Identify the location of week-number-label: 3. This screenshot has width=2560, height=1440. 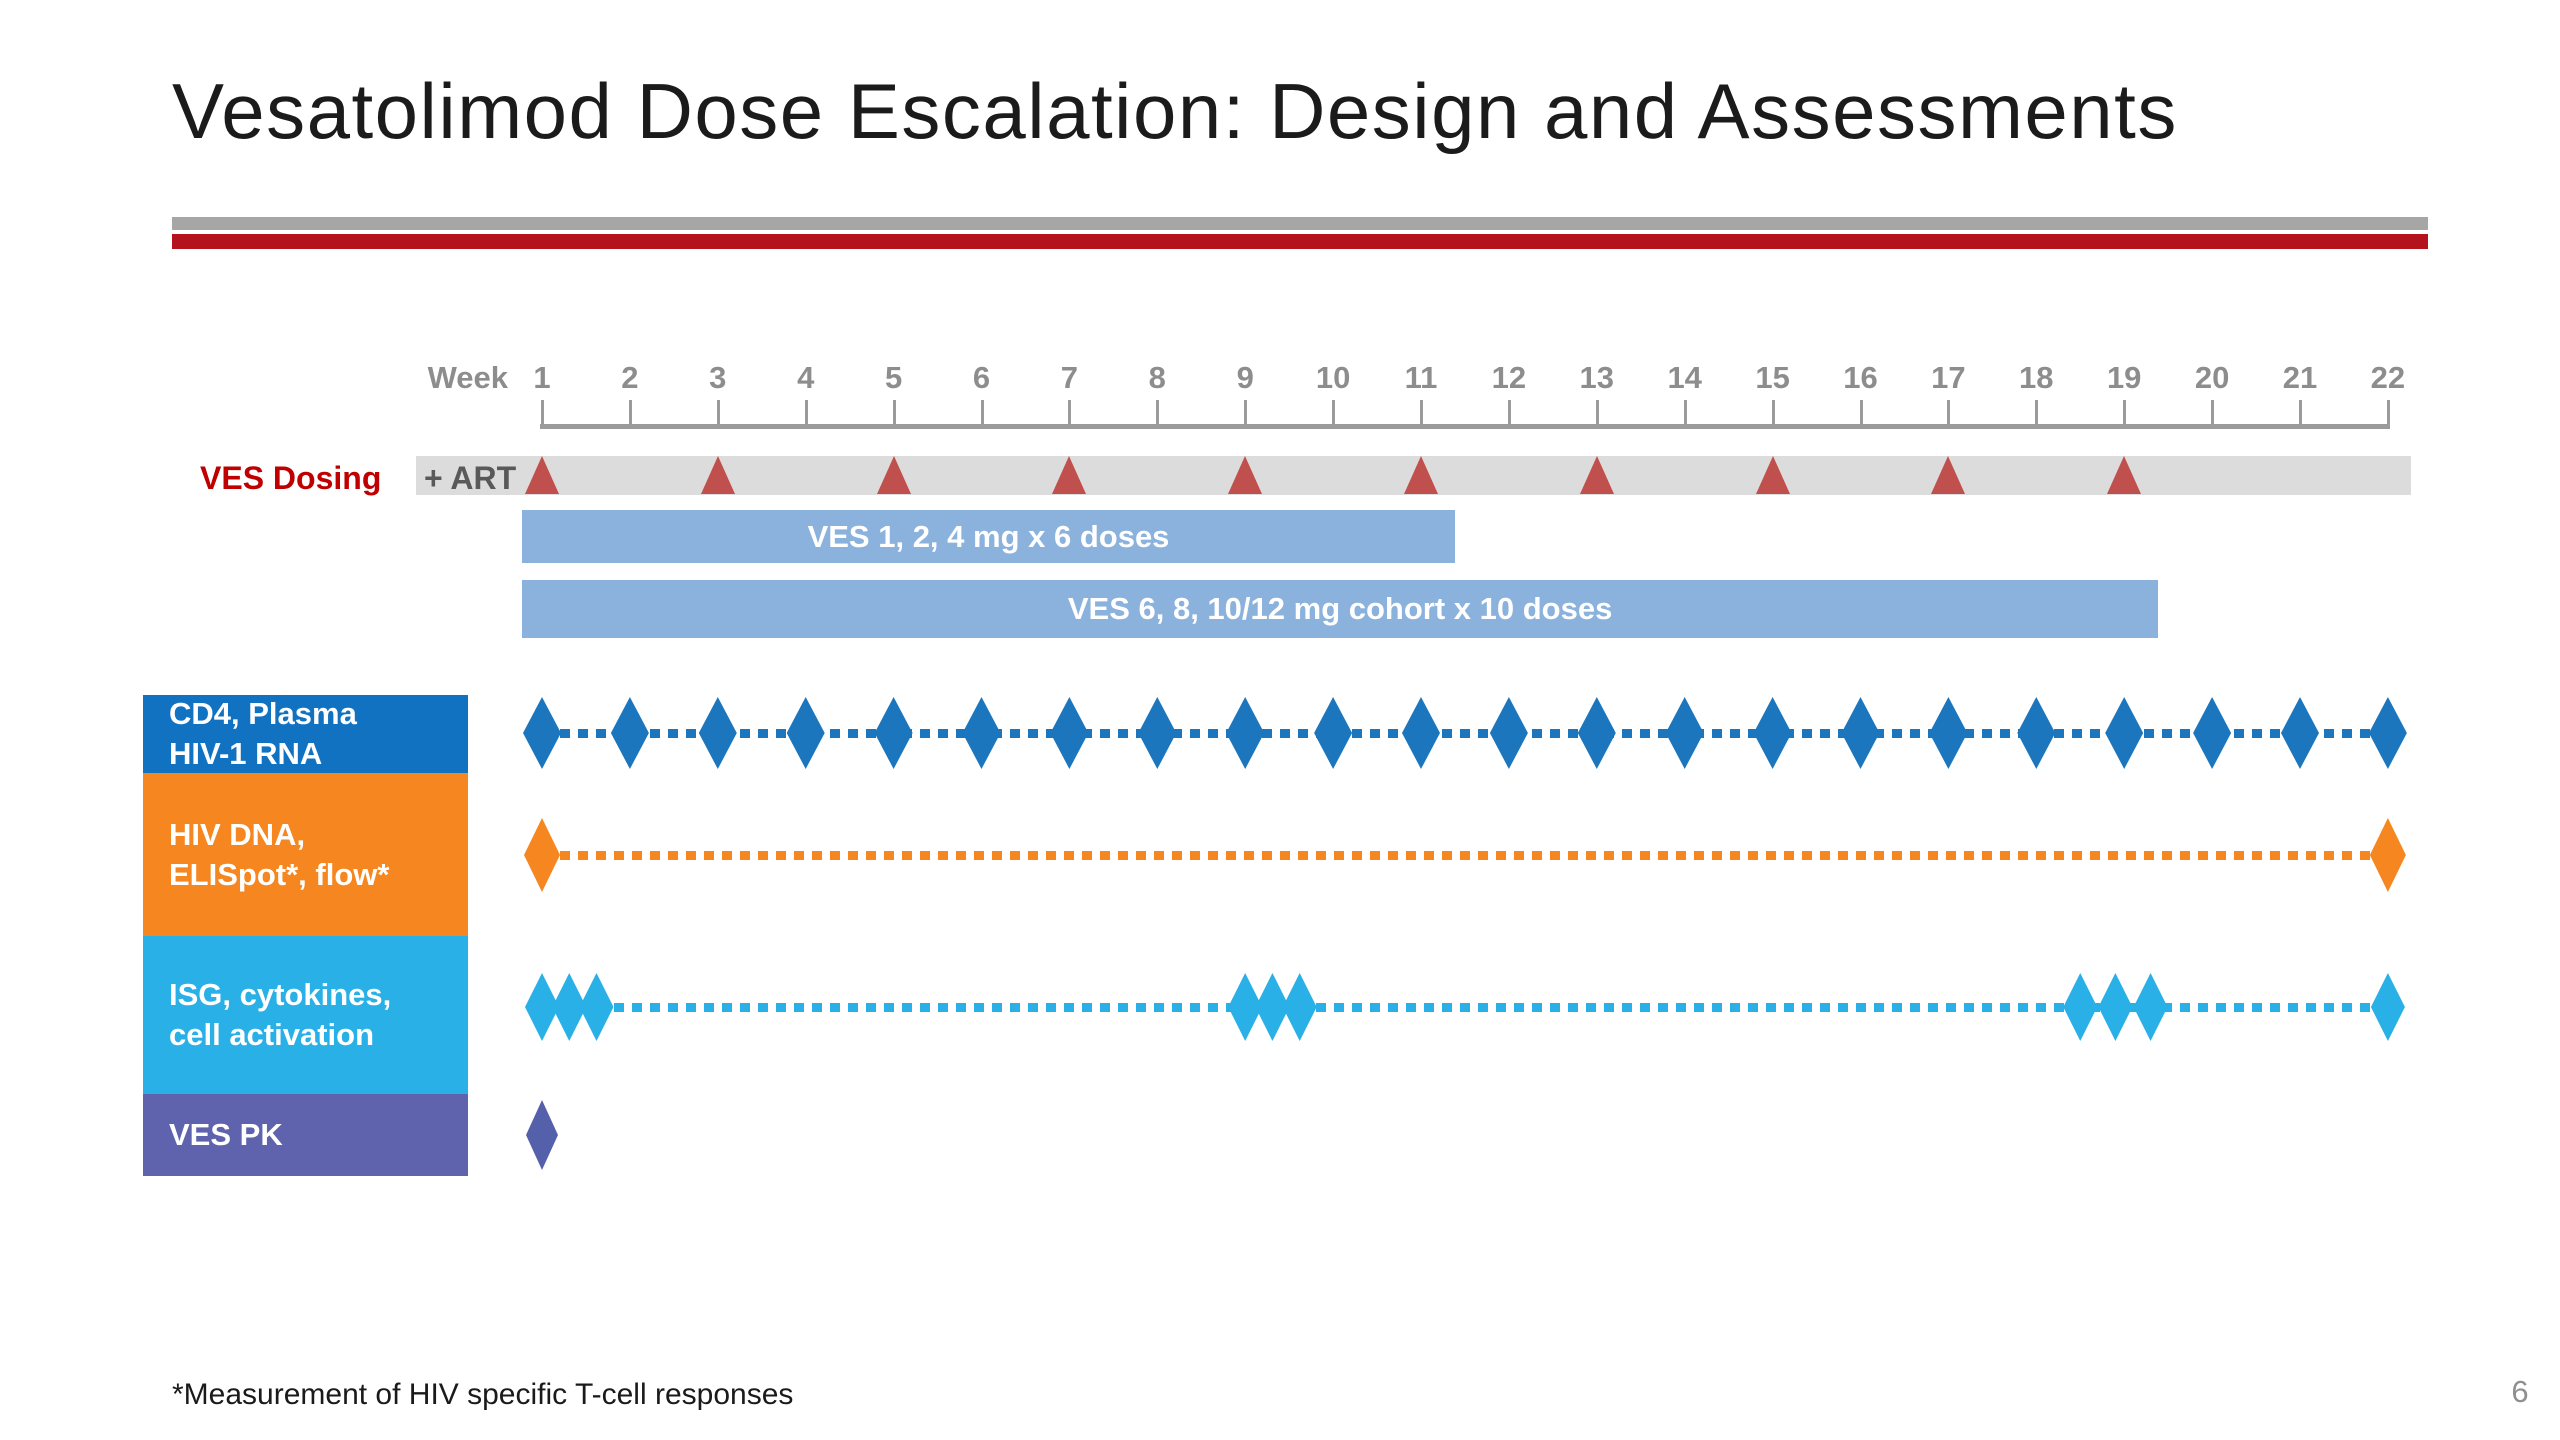
(718, 377).